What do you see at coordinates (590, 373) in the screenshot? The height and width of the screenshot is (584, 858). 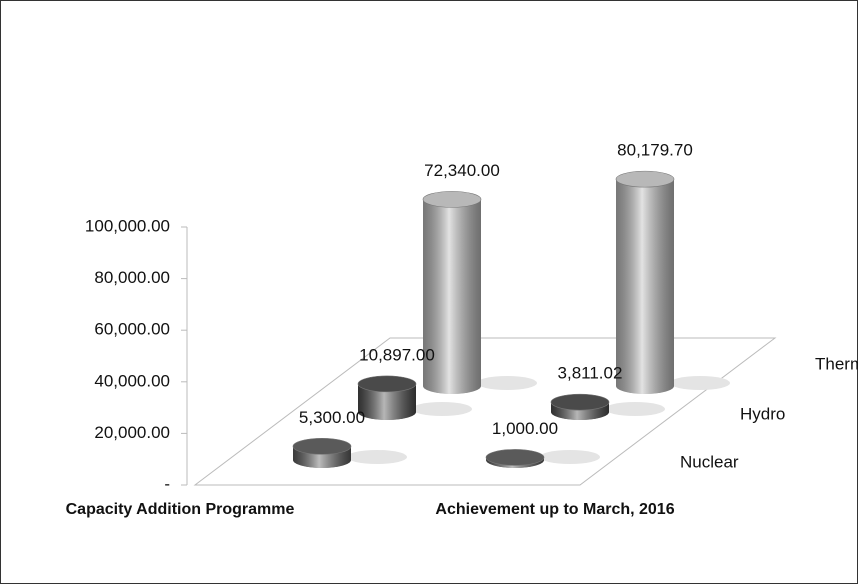 I see `value-label: 3,811.02` at bounding box center [590, 373].